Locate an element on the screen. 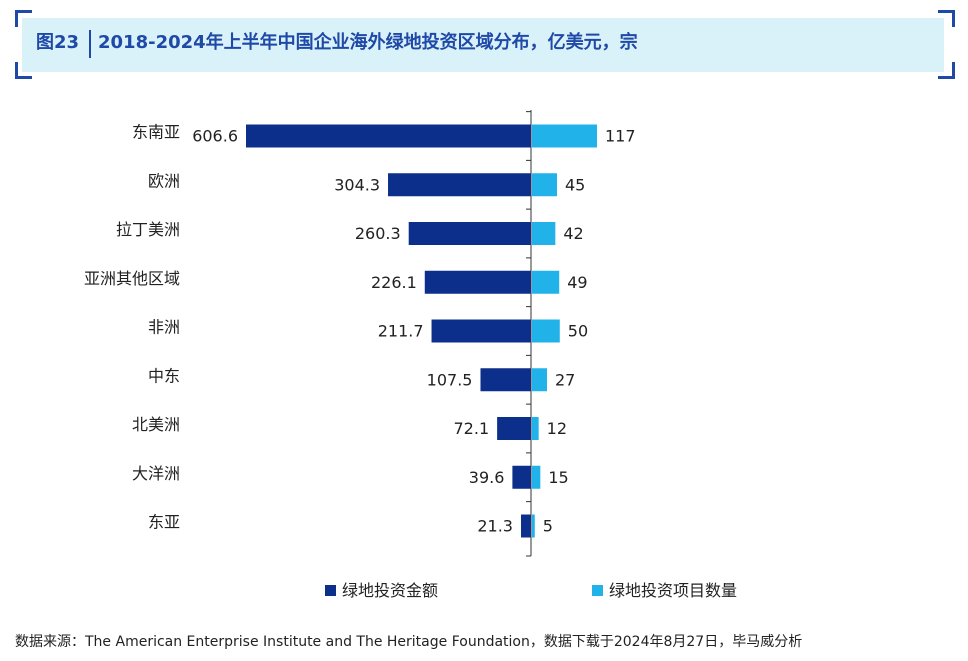 Image resolution: width=968 pixels, height=661 pixels. data-label-count: 49 is located at coordinates (577, 282).